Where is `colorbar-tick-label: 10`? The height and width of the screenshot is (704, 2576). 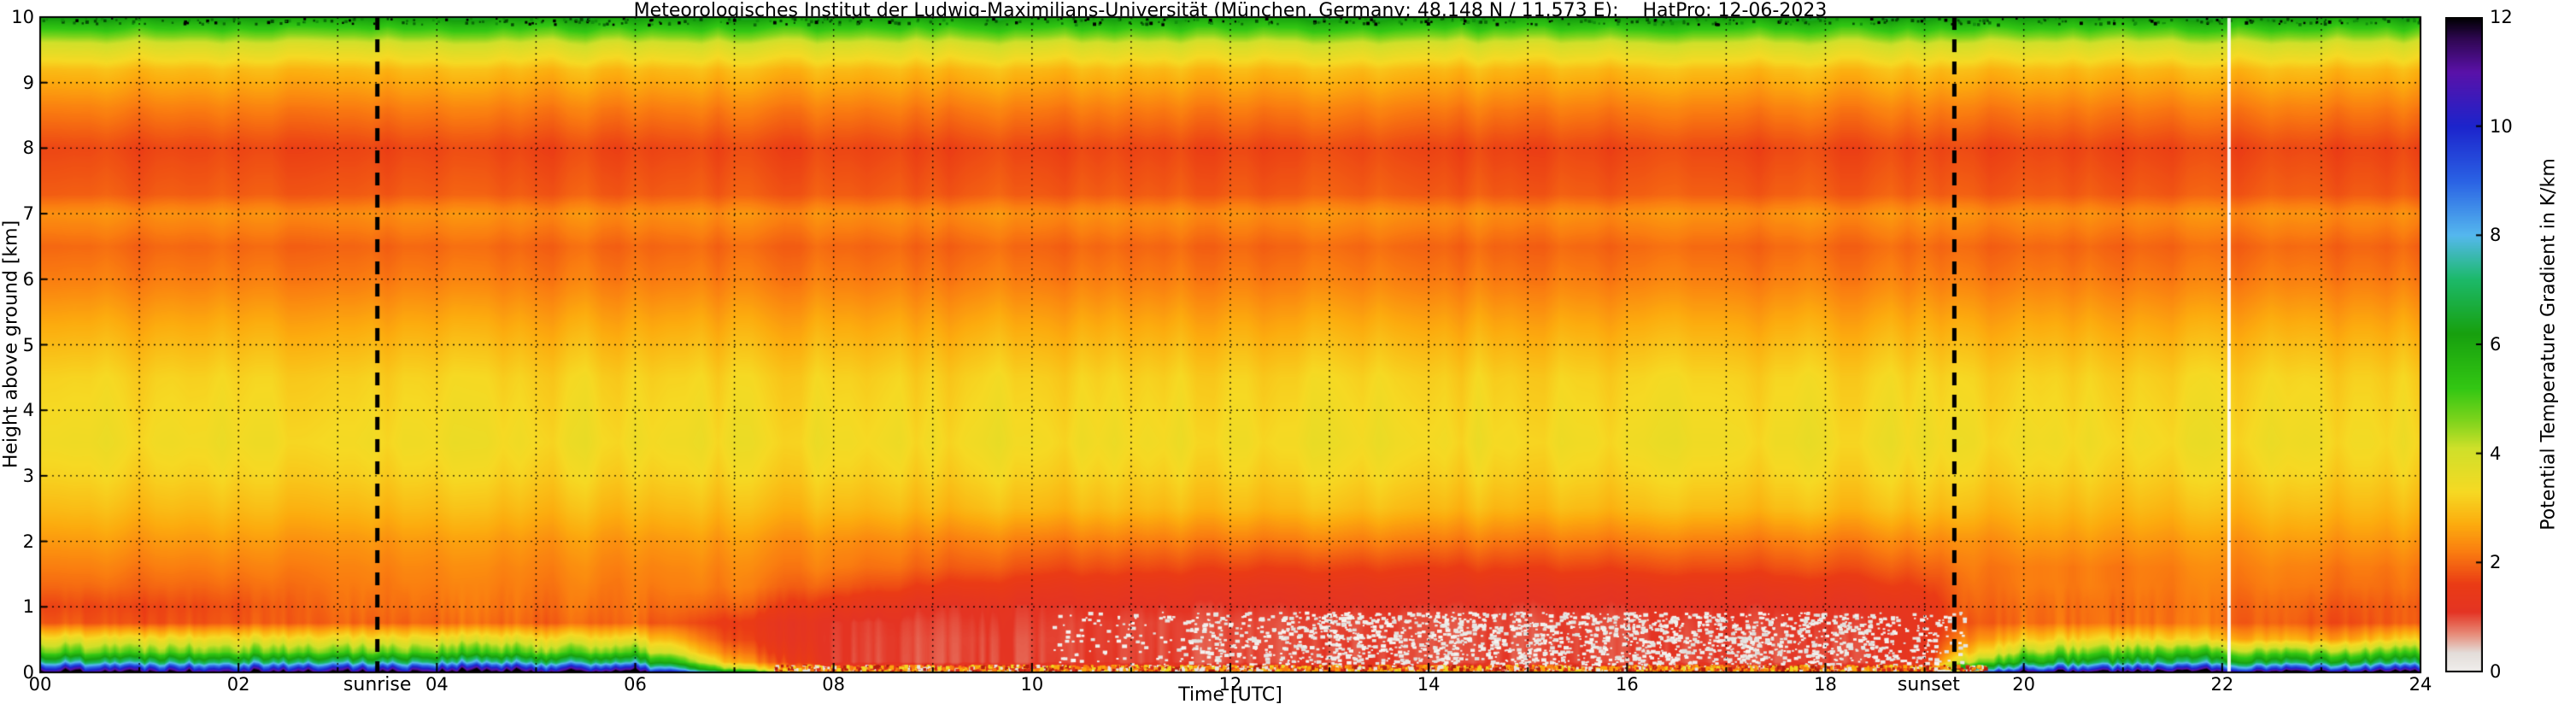
colorbar-tick-label: 10 is located at coordinates (2501, 126).